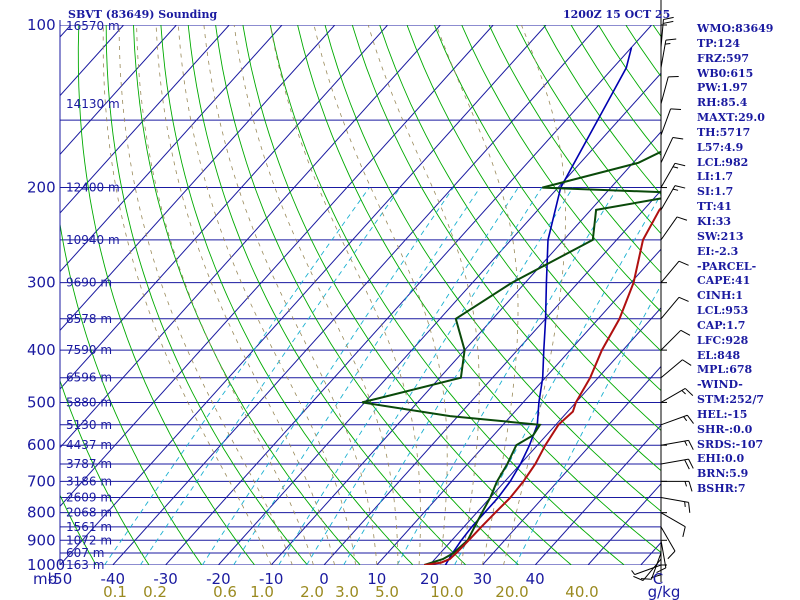  What do you see at coordinates (581, 591) in the screenshot?
I see `mixing-ratio-tick-label: 40.0` at bounding box center [581, 591].